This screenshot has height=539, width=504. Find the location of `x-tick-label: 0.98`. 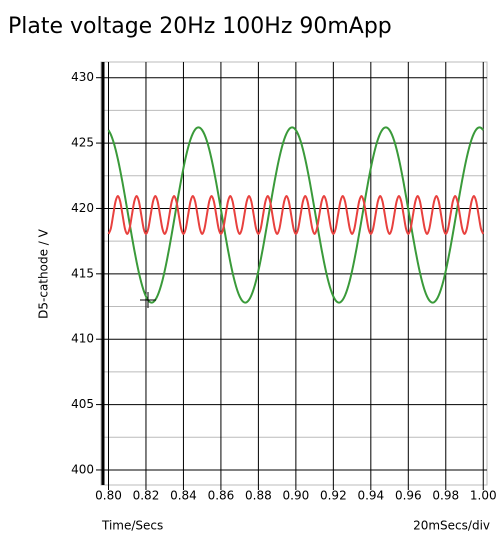

x-tick-label: 0.98 is located at coordinates (445, 496).